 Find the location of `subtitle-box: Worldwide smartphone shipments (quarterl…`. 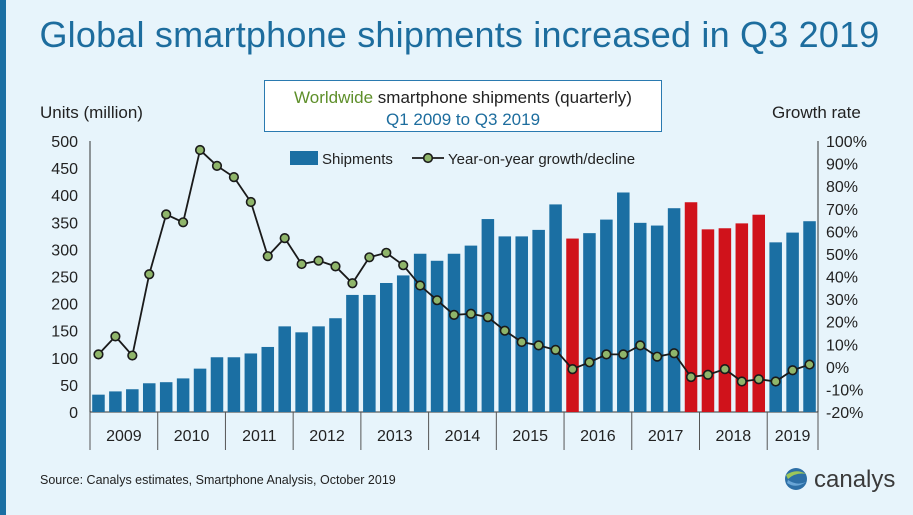

subtitle-box: Worldwide smartphone shipments (quarterl… is located at coordinates (463, 106).